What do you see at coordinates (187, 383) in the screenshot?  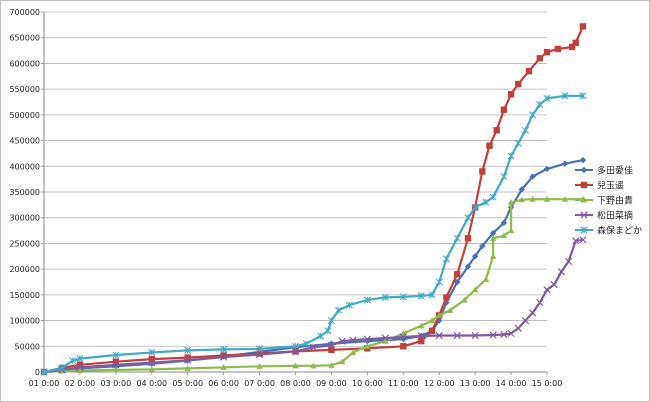 I see `x-tick-label: 05 0:00` at bounding box center [187, 383].